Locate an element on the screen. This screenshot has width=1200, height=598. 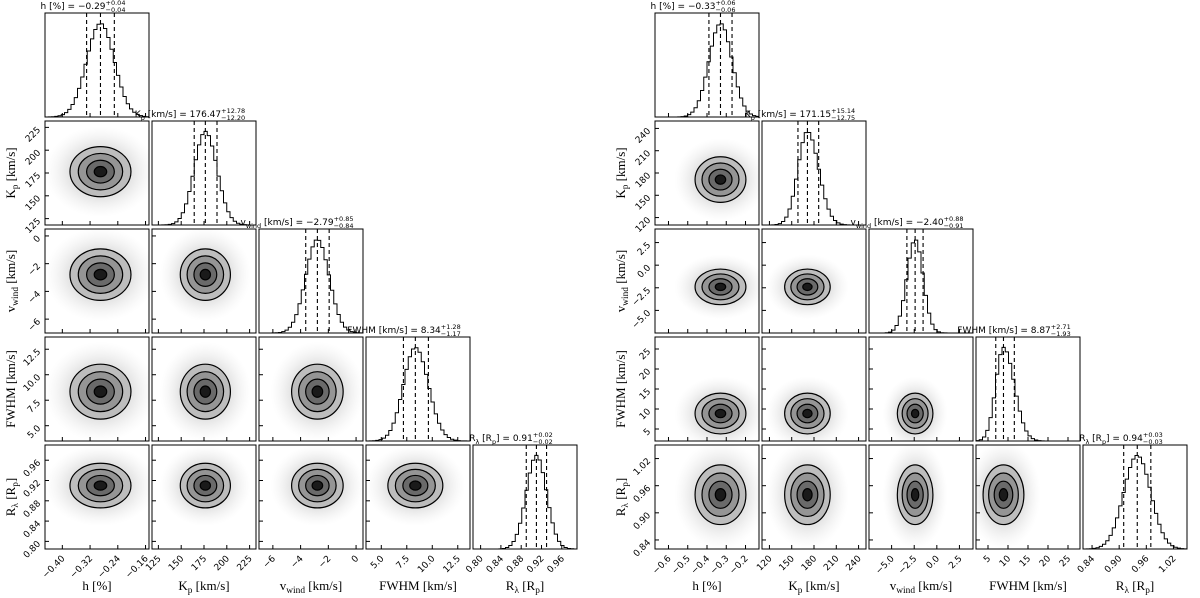
x-tick-label: 0.96 is located at coordinates (1140, 564).